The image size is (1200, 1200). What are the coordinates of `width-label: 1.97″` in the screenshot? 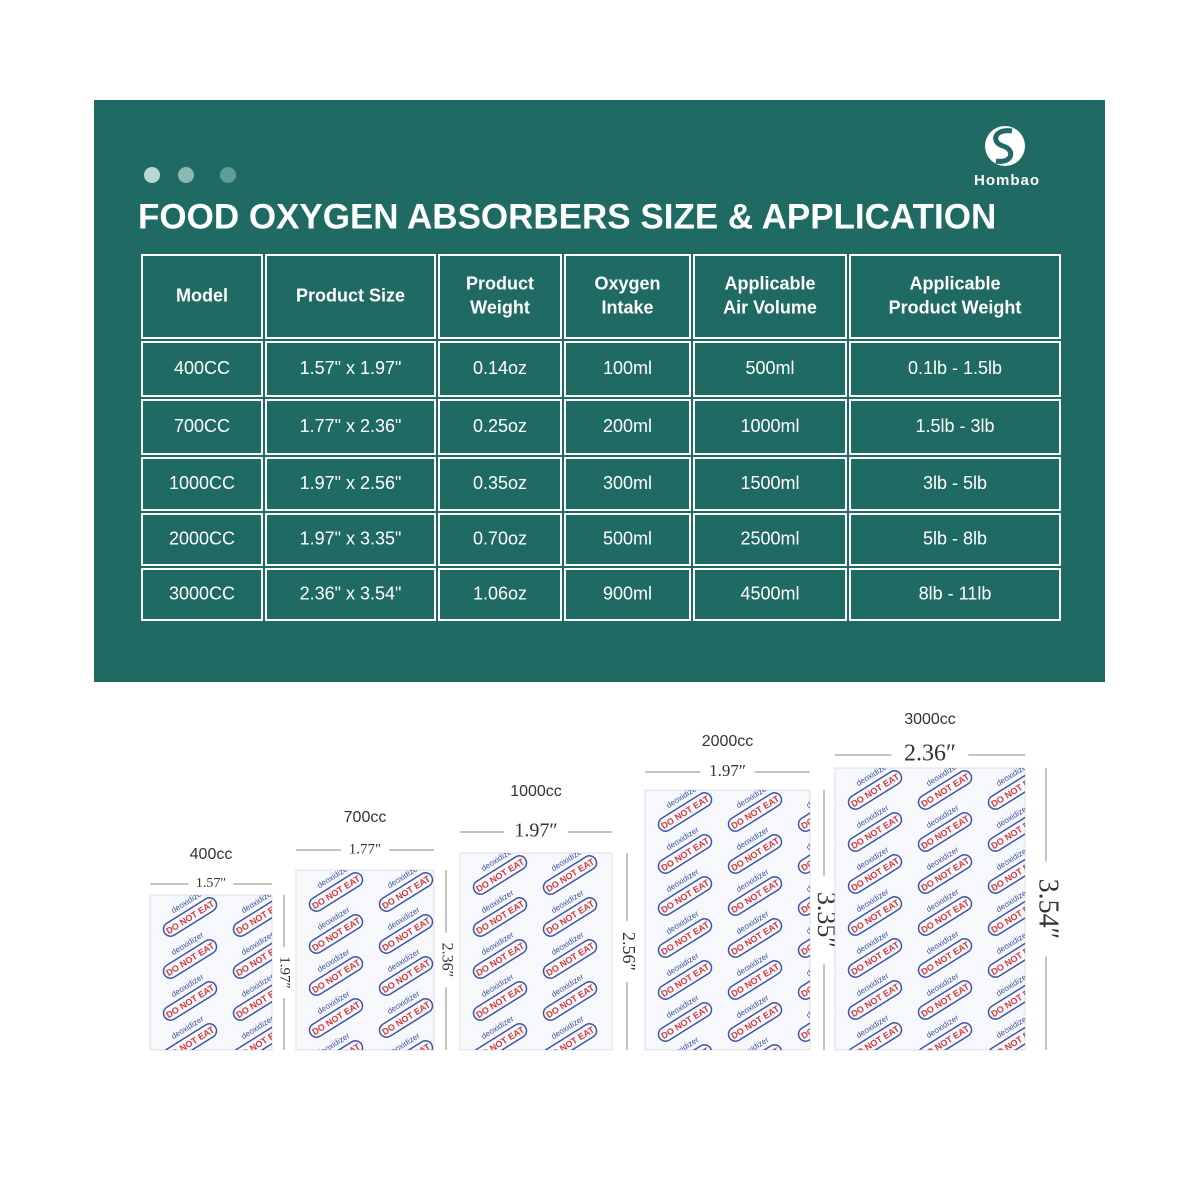 It's located at (535, 831).